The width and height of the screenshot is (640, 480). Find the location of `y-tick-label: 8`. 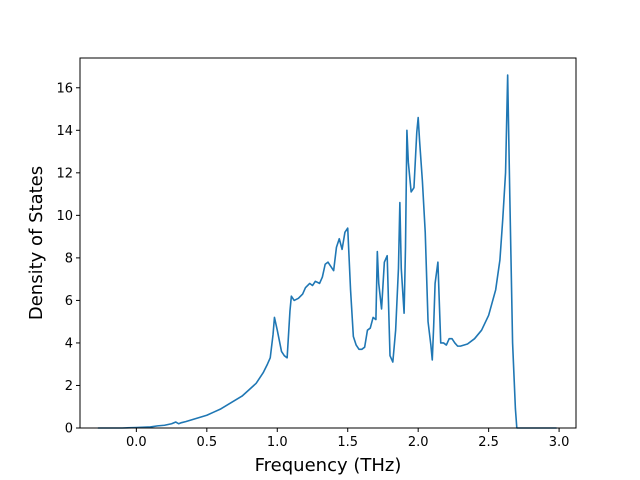

y-tick-label: 8 is located at coordinates (69, 258).